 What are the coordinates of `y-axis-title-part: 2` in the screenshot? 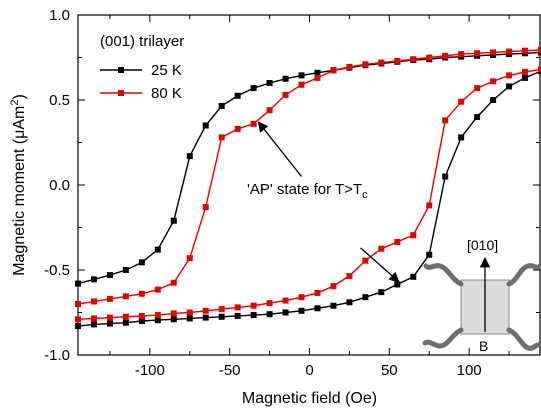 It's located at (15, 103).